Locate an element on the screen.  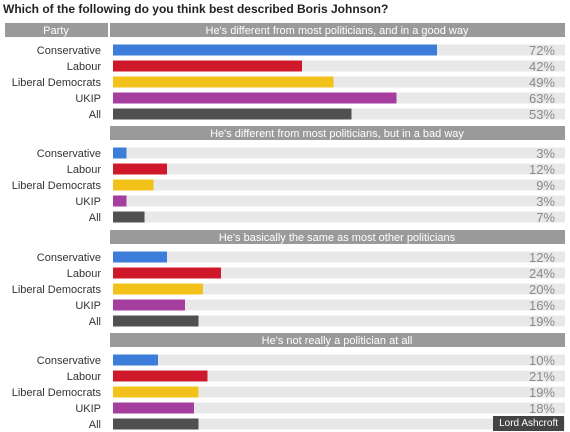
panel-4-bar-ukip is located at coordinates (153, 408).